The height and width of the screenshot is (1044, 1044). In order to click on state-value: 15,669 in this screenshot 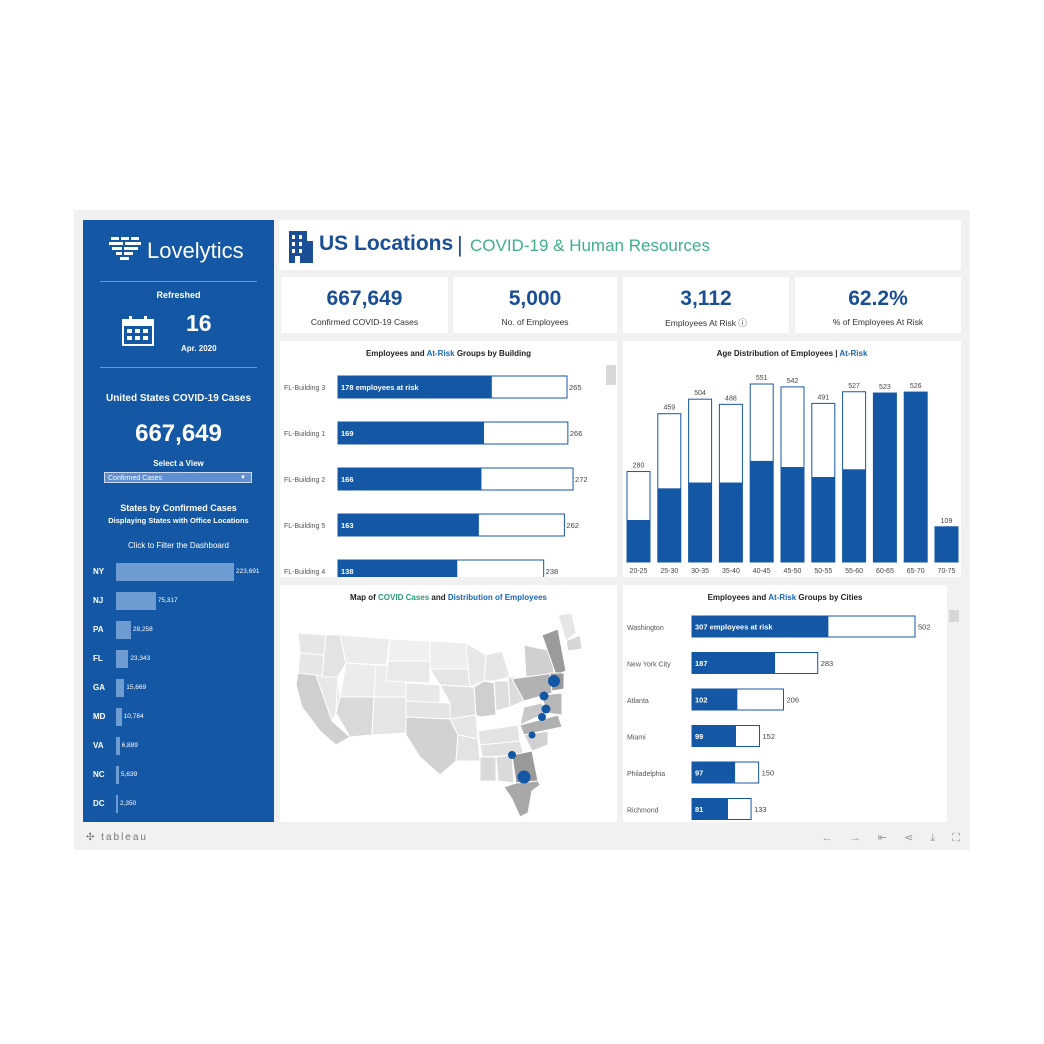, I will do `click(136, 687)`.